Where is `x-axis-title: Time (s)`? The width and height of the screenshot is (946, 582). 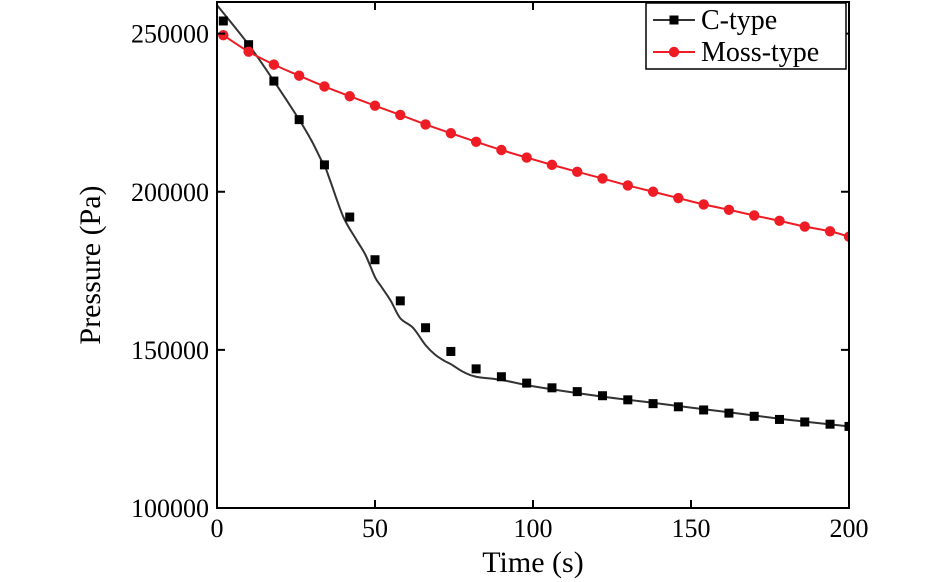
x-axis-title: Time (s) is located at coordinates (532, 562).